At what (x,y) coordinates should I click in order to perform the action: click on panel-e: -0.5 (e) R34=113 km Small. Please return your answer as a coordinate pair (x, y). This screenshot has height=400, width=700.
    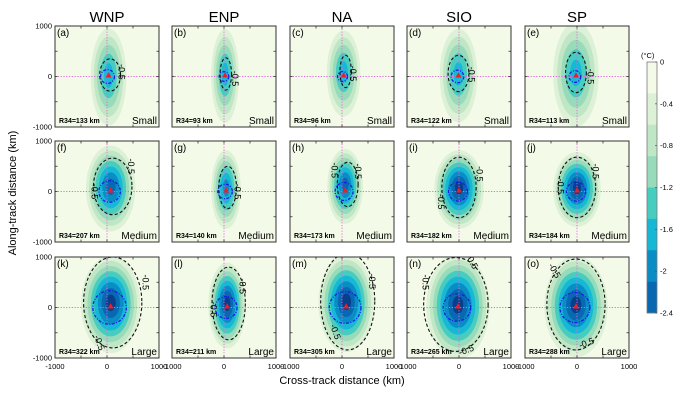
    Looking at the image, I should click on (577, 76).